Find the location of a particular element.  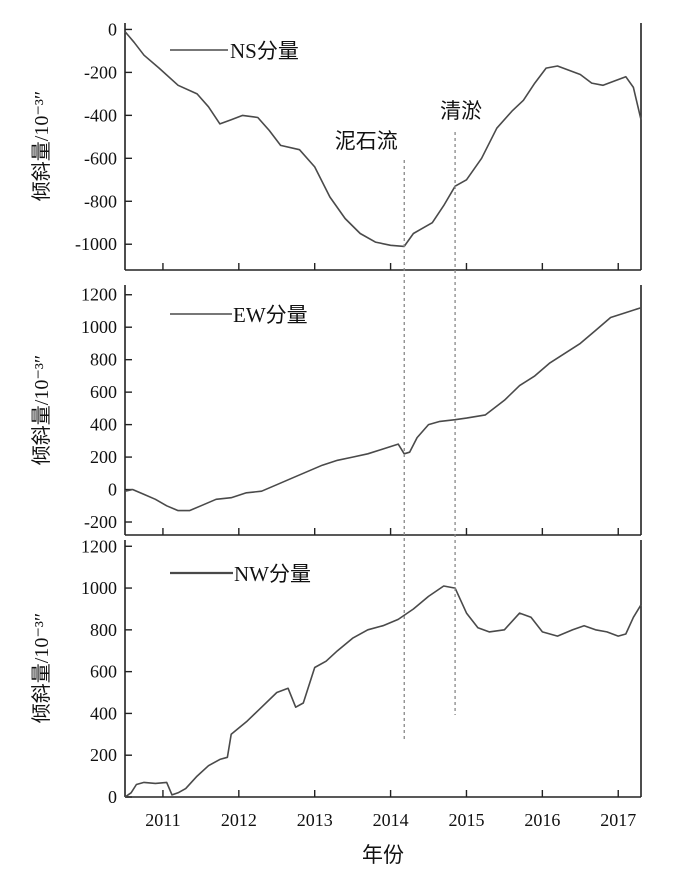

x-tick-label: 2015 is located at coordinates (466, 820).